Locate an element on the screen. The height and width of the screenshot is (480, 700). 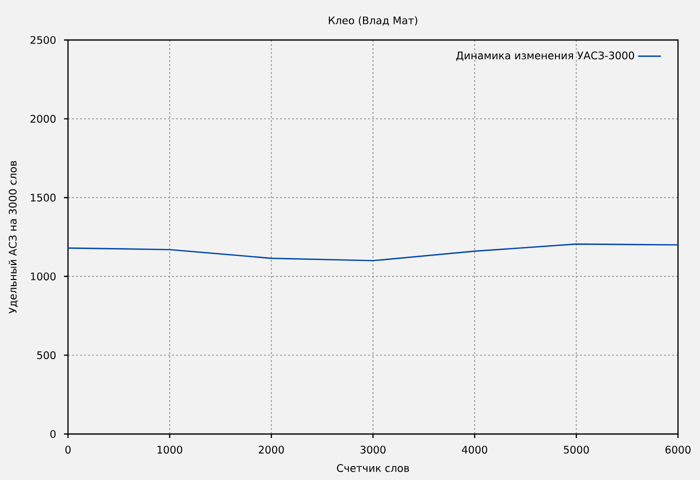
x-tick-label: 5000 is located at coordinates (576, 450).